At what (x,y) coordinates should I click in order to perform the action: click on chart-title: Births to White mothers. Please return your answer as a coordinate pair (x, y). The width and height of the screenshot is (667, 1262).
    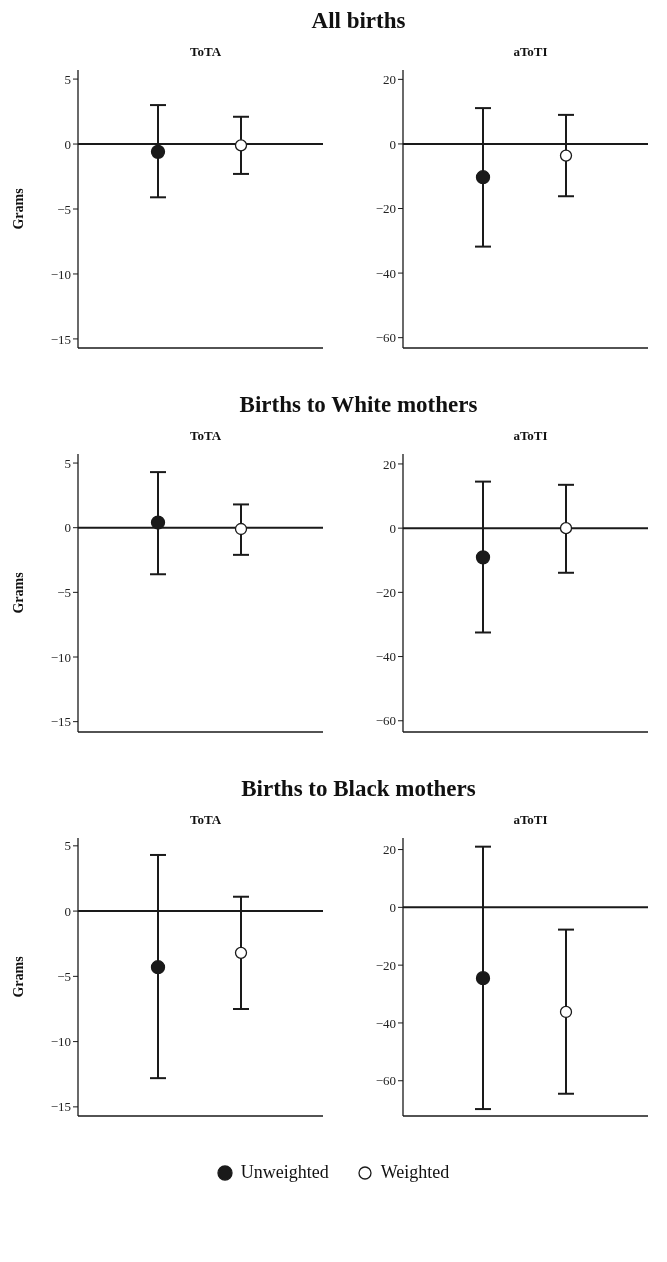
    Looking at the image, I should click on (358, 405).